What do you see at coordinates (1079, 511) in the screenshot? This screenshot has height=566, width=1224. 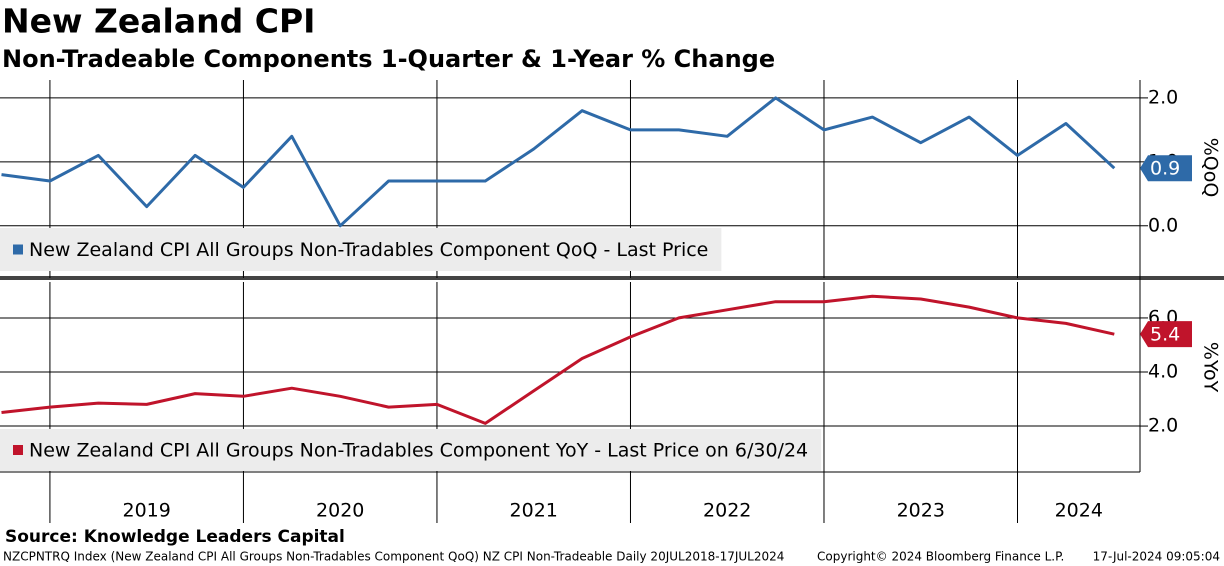 I see `x-tick-label: 2024` at bounding box center [1079, 511].